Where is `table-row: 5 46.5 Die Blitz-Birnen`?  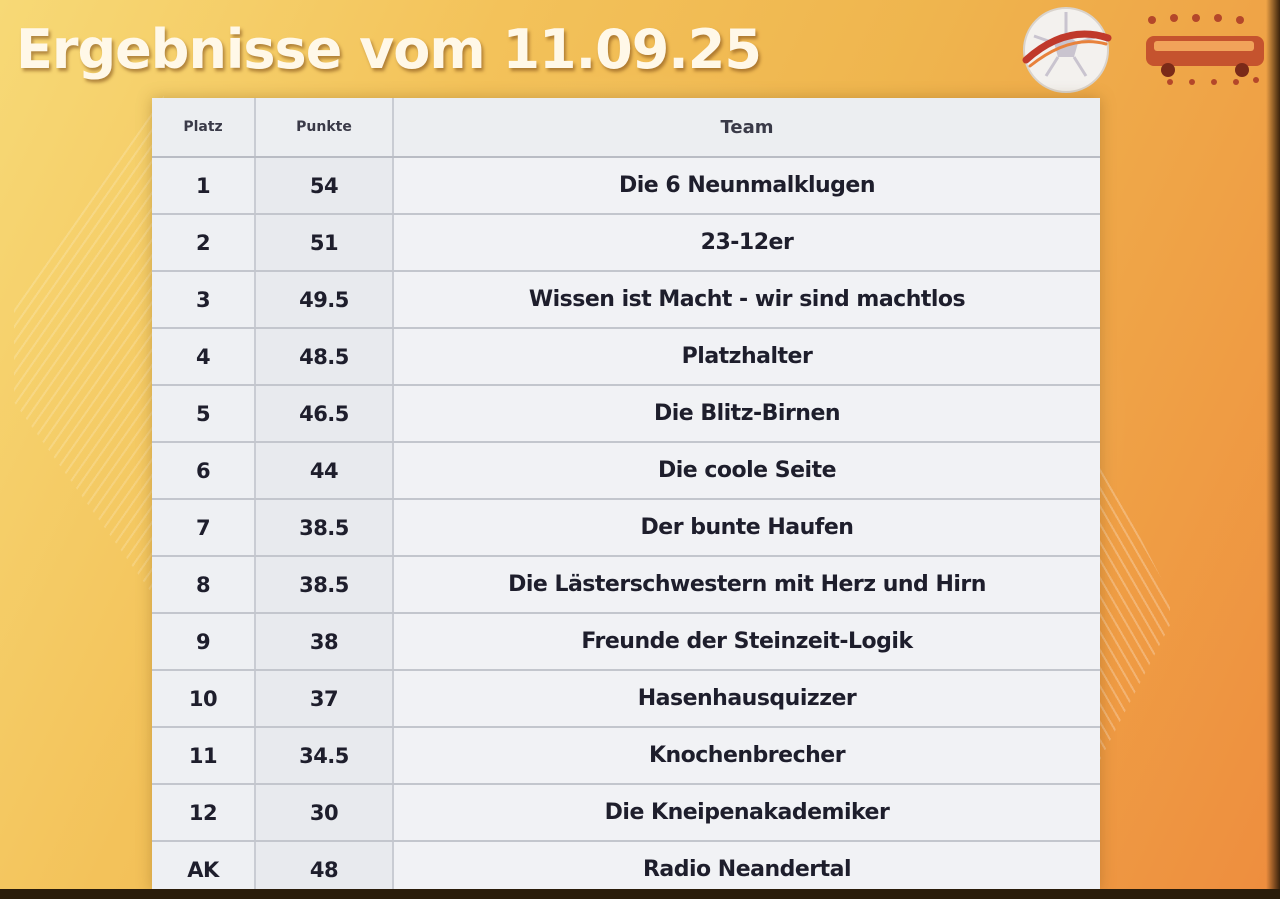
table-row: 5 46.5 Die Blitz-Birnen is located at coordinates (626, 414).